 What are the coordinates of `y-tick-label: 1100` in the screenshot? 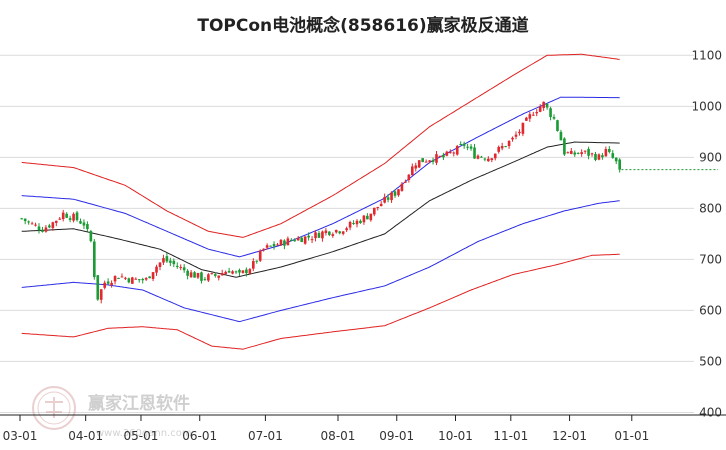 It's located at (706, 55).